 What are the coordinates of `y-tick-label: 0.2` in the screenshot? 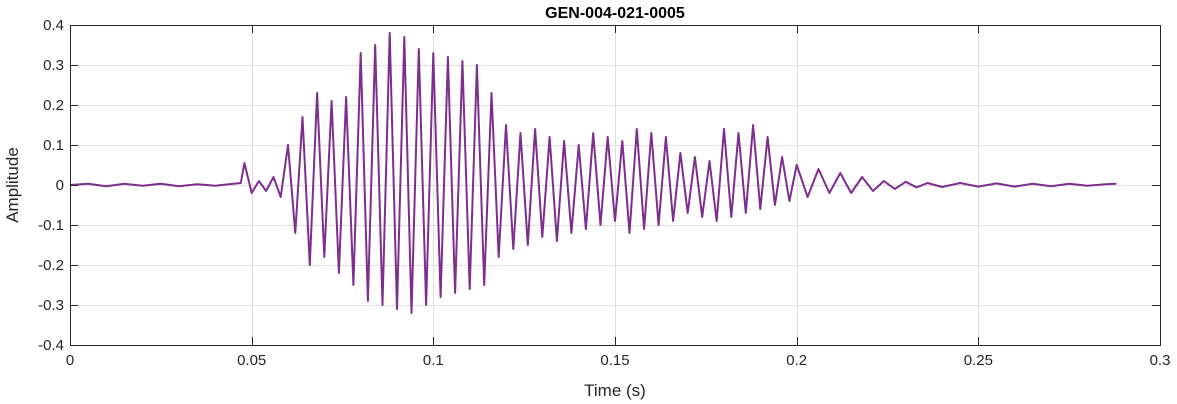 It's located at (53, 105).